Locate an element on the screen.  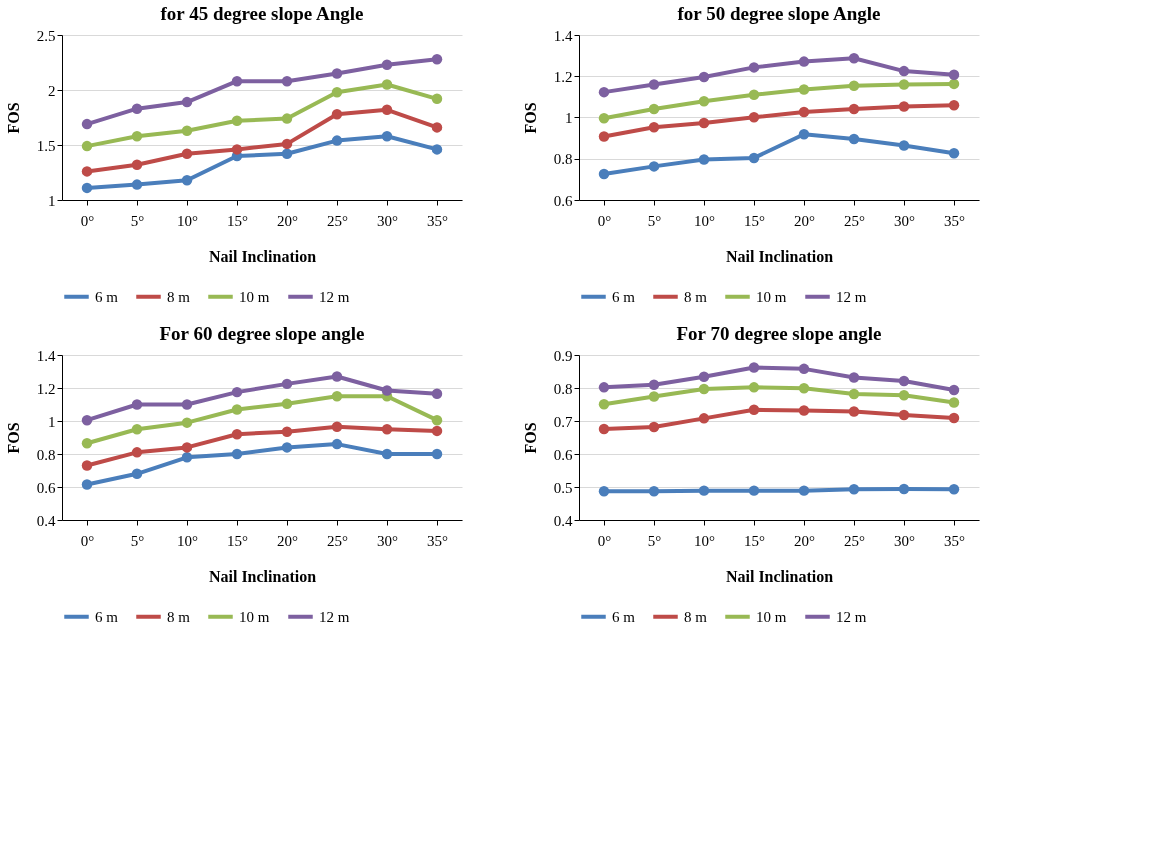
y-tick-label: 0.8 is located at coordinates (563, 159).